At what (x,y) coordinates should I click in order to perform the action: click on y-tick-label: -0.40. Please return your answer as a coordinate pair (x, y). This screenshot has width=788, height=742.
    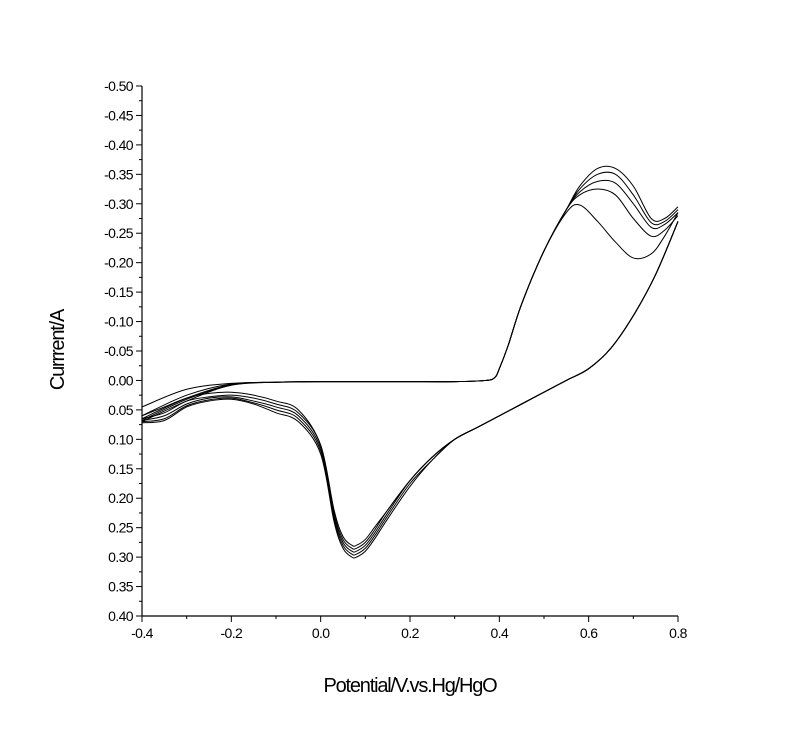
    Looking at the image, I should click on (119, 145).